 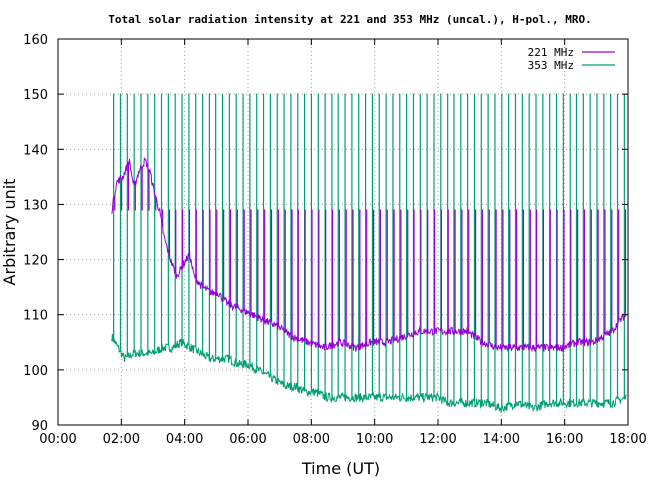 What do you see at coordinates (340, 468) in the screenshot?
I see `x-axis-title: Time (UT)` at bounding box center [340, 468].